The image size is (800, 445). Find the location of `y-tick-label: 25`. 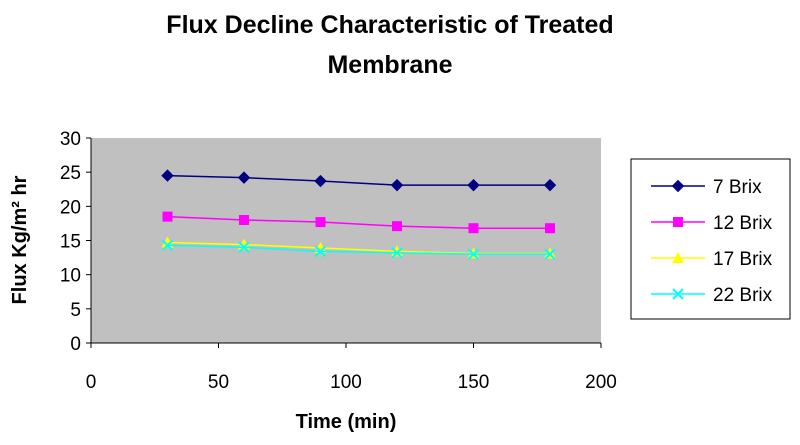

y-tick-label: 25 is located at coordinates (70, 173).